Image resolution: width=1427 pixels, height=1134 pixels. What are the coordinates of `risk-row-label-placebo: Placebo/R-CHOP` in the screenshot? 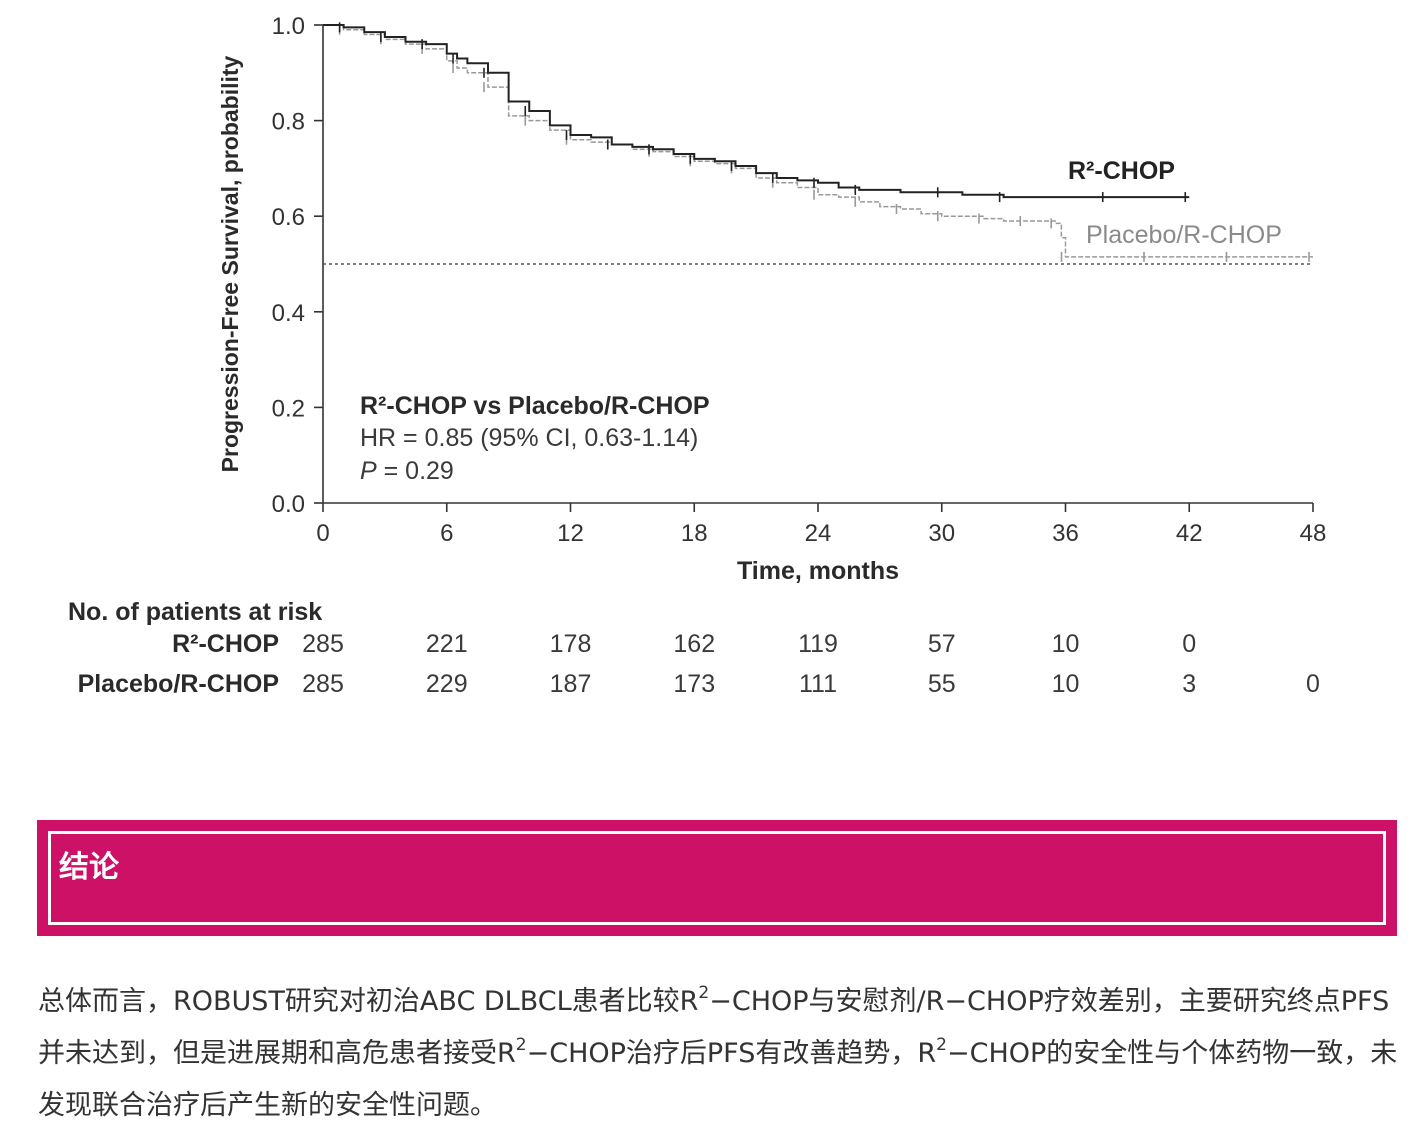 It's located at (178, 684).